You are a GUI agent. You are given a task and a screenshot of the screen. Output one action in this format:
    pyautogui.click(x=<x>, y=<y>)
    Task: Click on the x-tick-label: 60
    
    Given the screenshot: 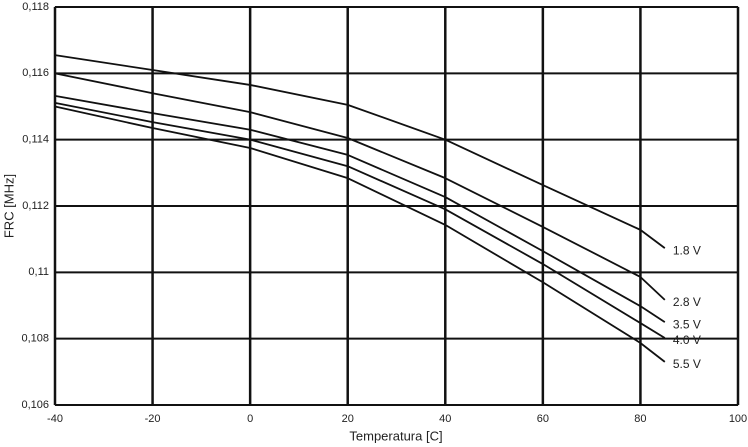 What is the action you would take?
    pyautogui.click(x=543, y=419)
    